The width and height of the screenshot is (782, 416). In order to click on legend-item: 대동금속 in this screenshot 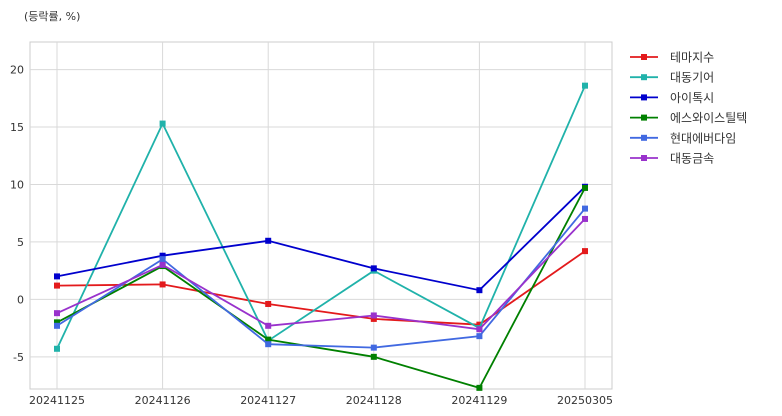, I will do `click(672, 159)`.